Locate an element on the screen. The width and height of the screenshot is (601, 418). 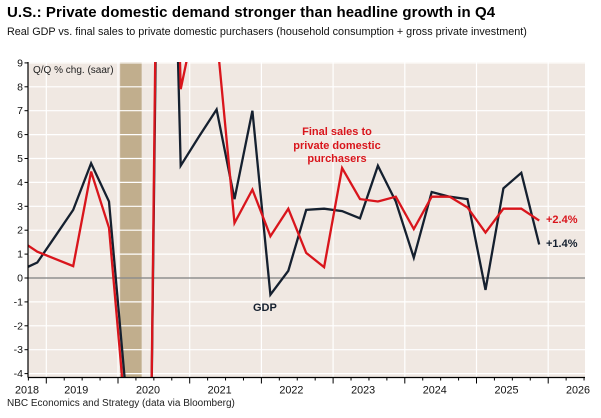
svg-text: -4 is located at coordinates (18, 374).